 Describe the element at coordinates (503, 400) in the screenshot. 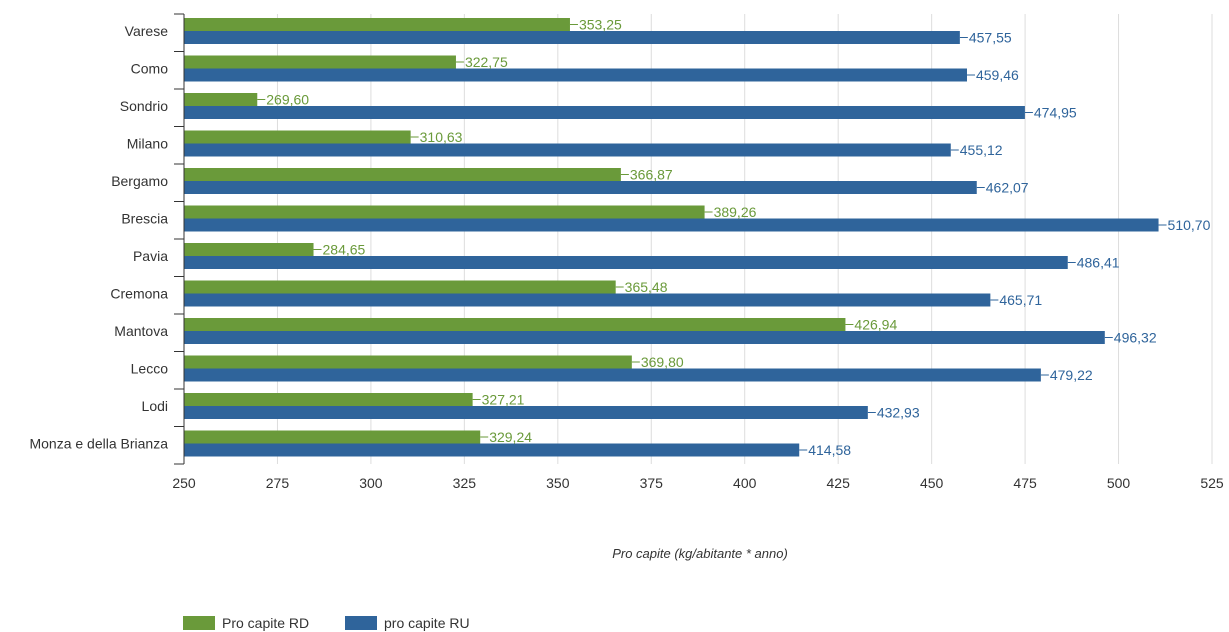

I see `data-label-rd: 327,21` at that location.